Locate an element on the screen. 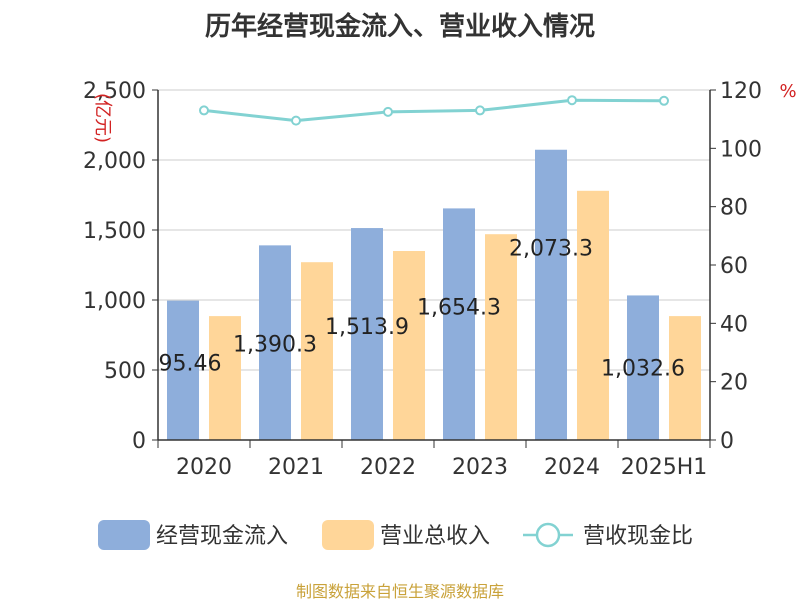  y-left-tick-label: 1,000 is located at coordinates (114, 301).